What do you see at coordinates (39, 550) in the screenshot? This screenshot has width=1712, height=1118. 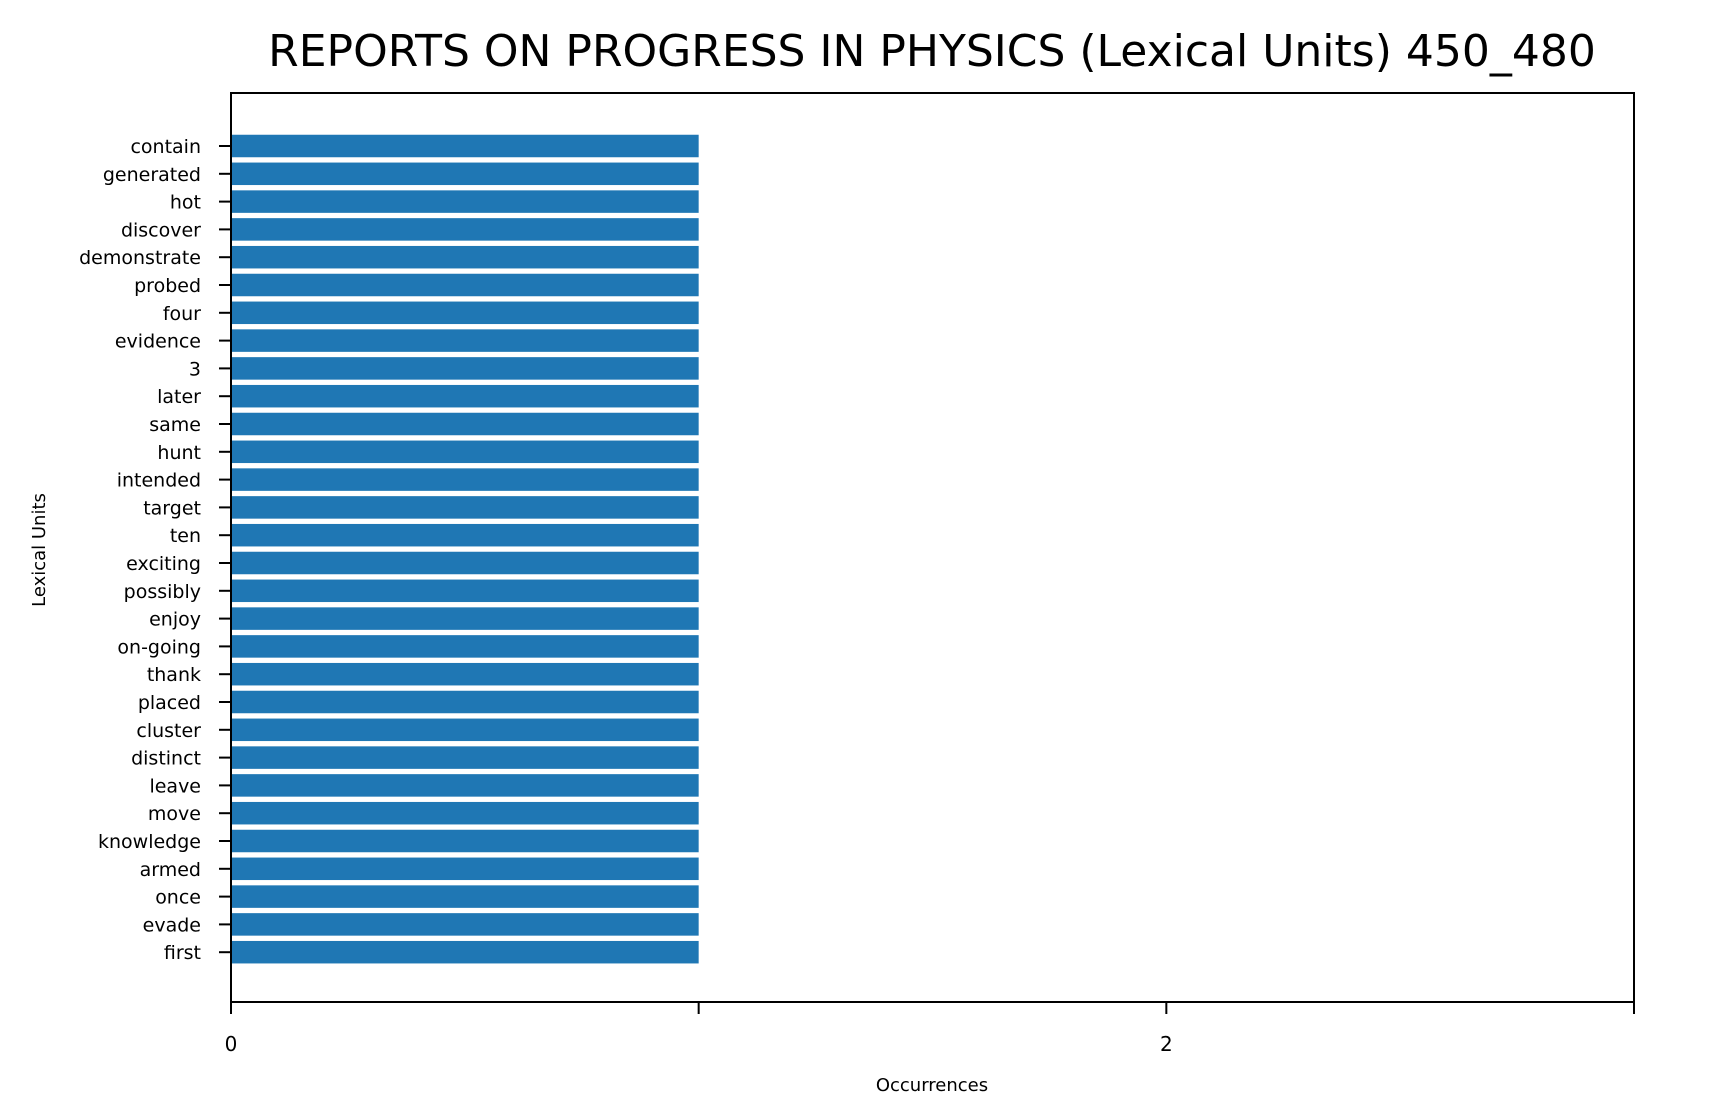 I see `y-axis-label: Lexical Units` at bounding box center [39, 550].